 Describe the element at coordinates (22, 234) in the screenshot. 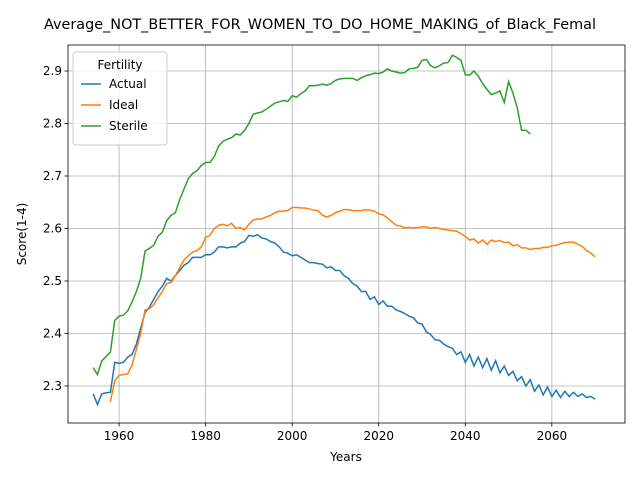

I see `y-axis-label: Score(1-4)` at that location.